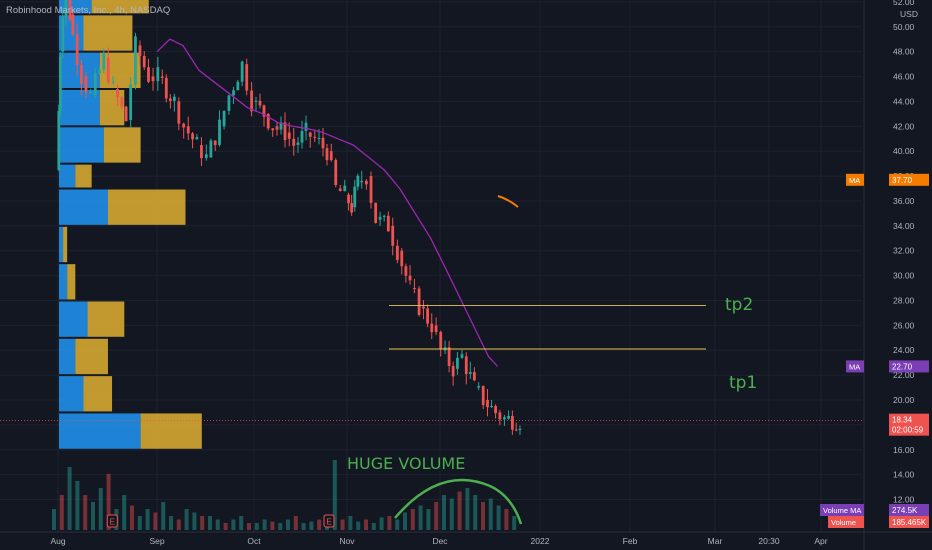  I want to click on y-tick-label: 44.00, so click(904, 101).